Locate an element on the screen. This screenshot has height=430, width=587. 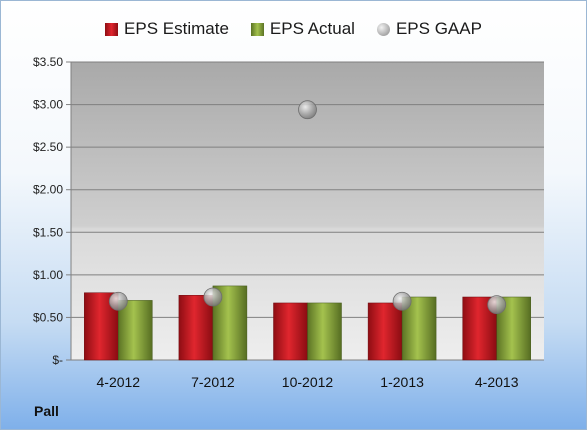
y-tick-label: $2.00 is located at coordinates (48, 190).